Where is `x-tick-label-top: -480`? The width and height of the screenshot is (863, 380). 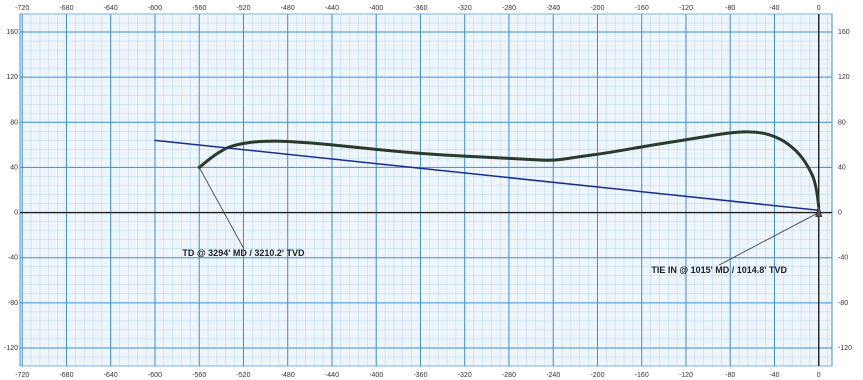 x-tick-label-top: -480 is located at coordinates (288, 8).